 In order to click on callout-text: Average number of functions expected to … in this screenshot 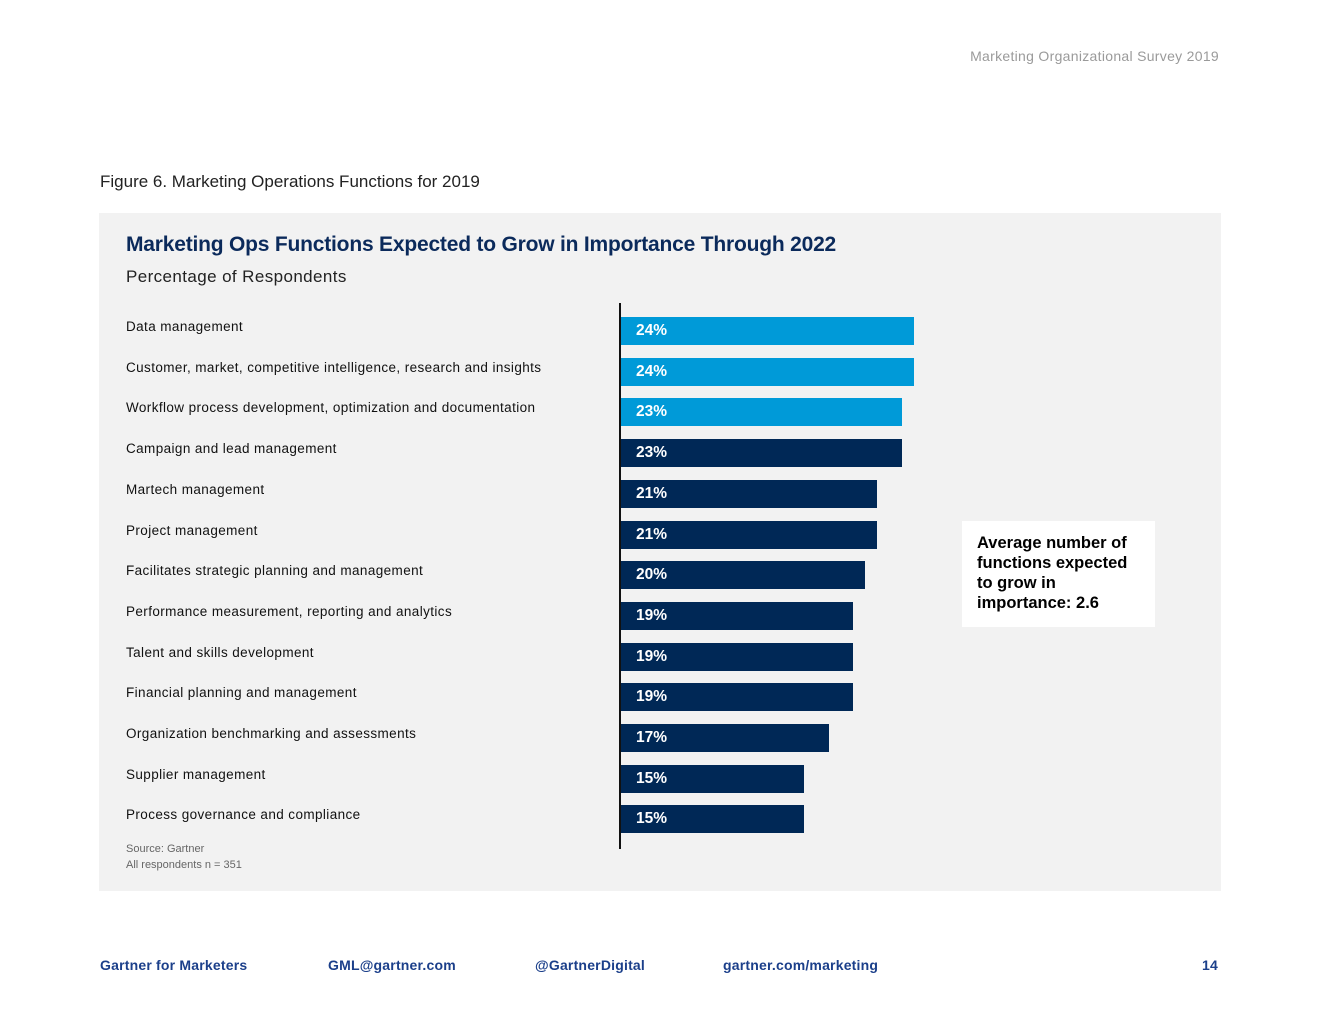, I will do `click(1052, 573)`.